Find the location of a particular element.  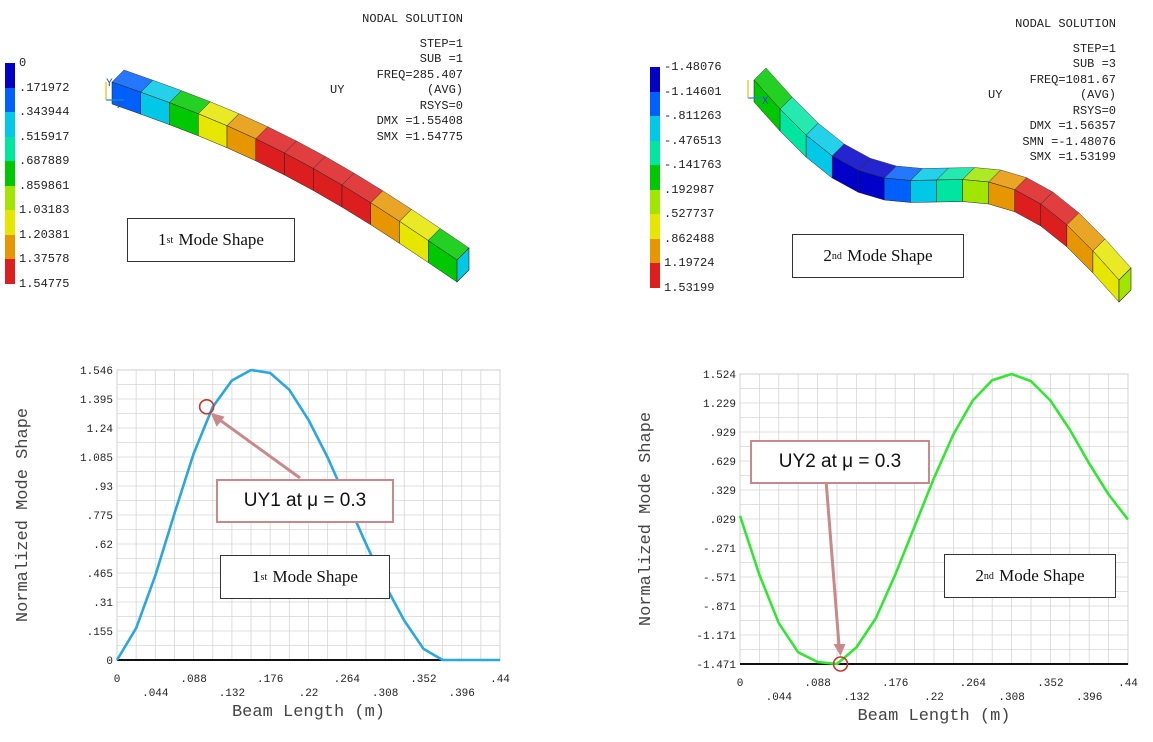

info-uy-row: UY (AVG) is located at coordinates (1052, 96).